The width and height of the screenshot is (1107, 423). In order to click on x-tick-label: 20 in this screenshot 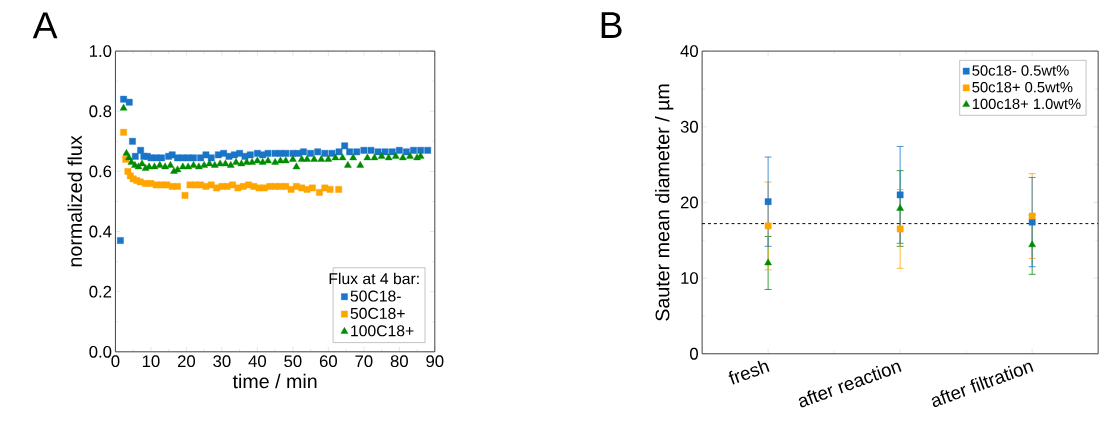, I will do `click(186, 361)`.